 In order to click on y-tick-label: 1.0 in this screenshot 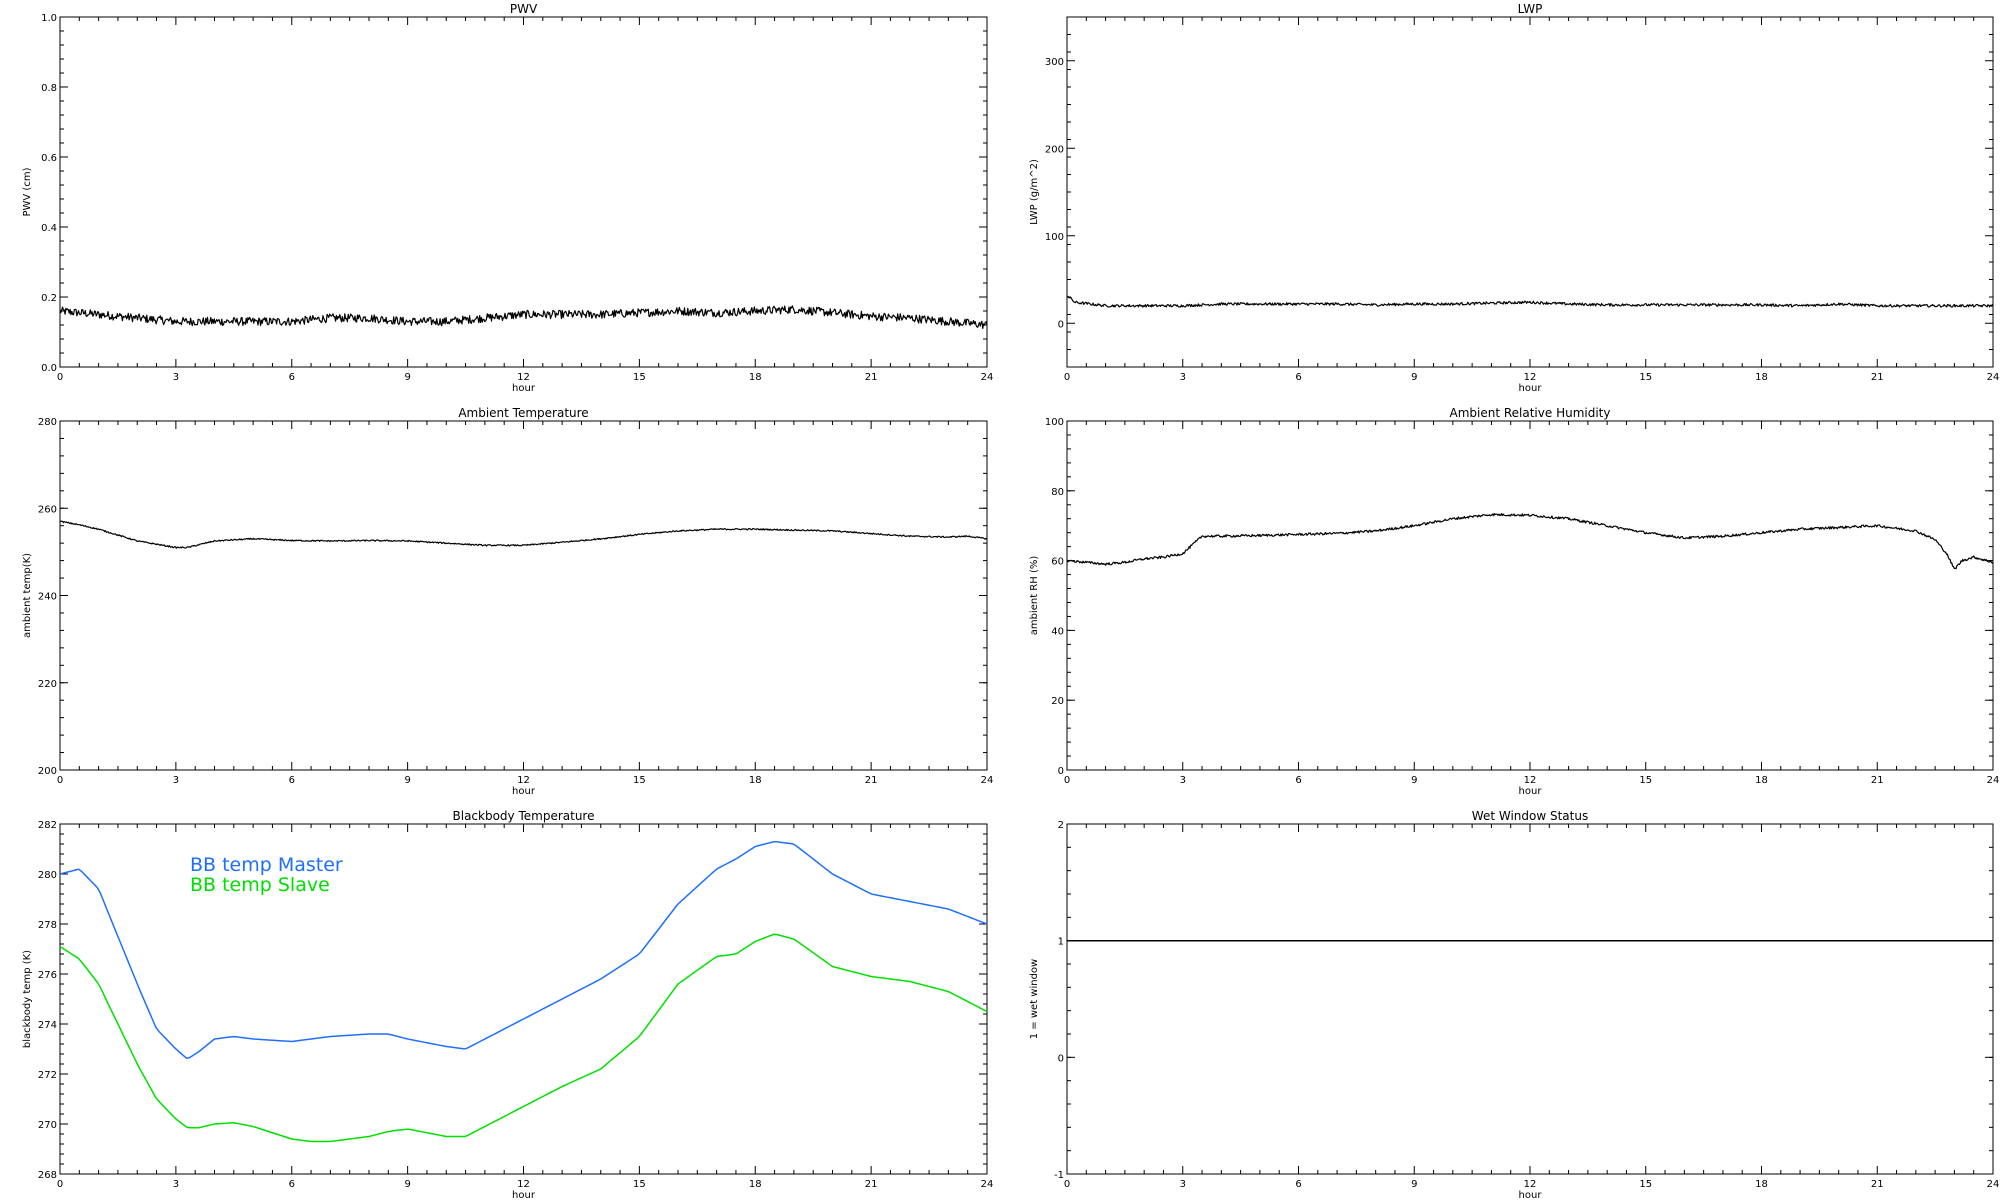, I will do `click(49, 18)`.